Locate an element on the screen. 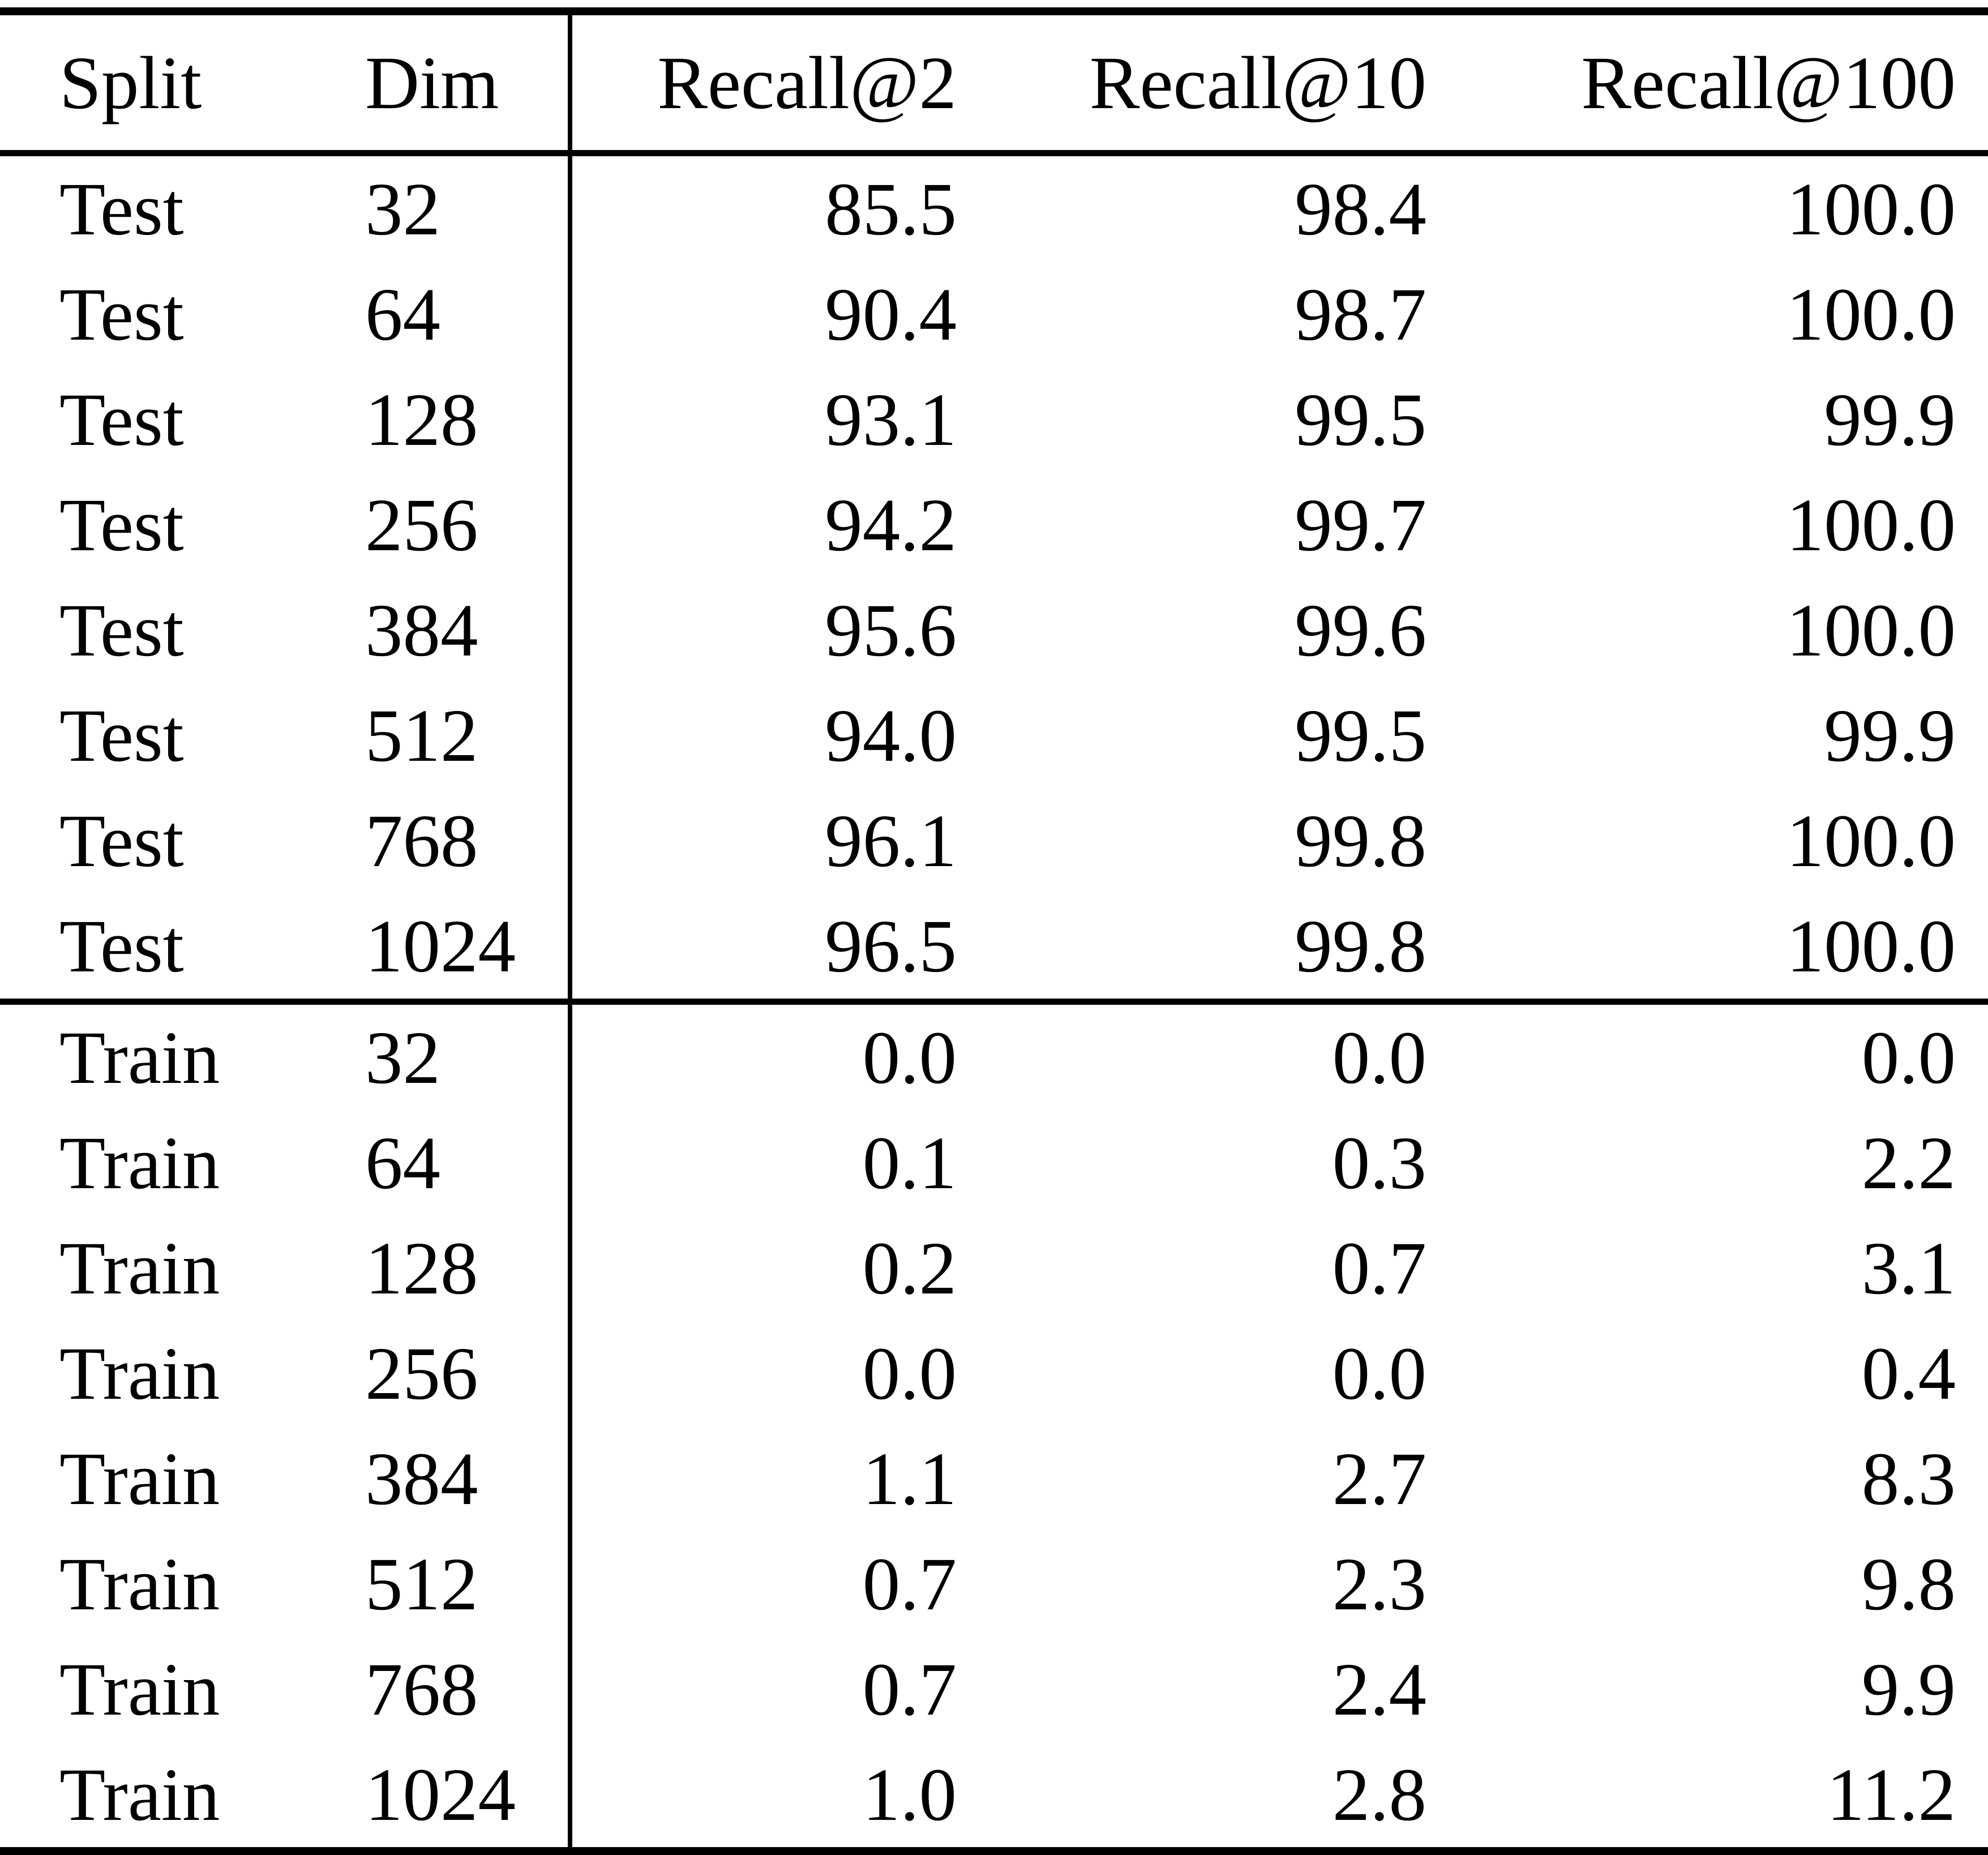 The width and height of the screenshot is (1988, 1855). col-header-recall-at-10: Recall@10 is located at coordinates (1191, 83).